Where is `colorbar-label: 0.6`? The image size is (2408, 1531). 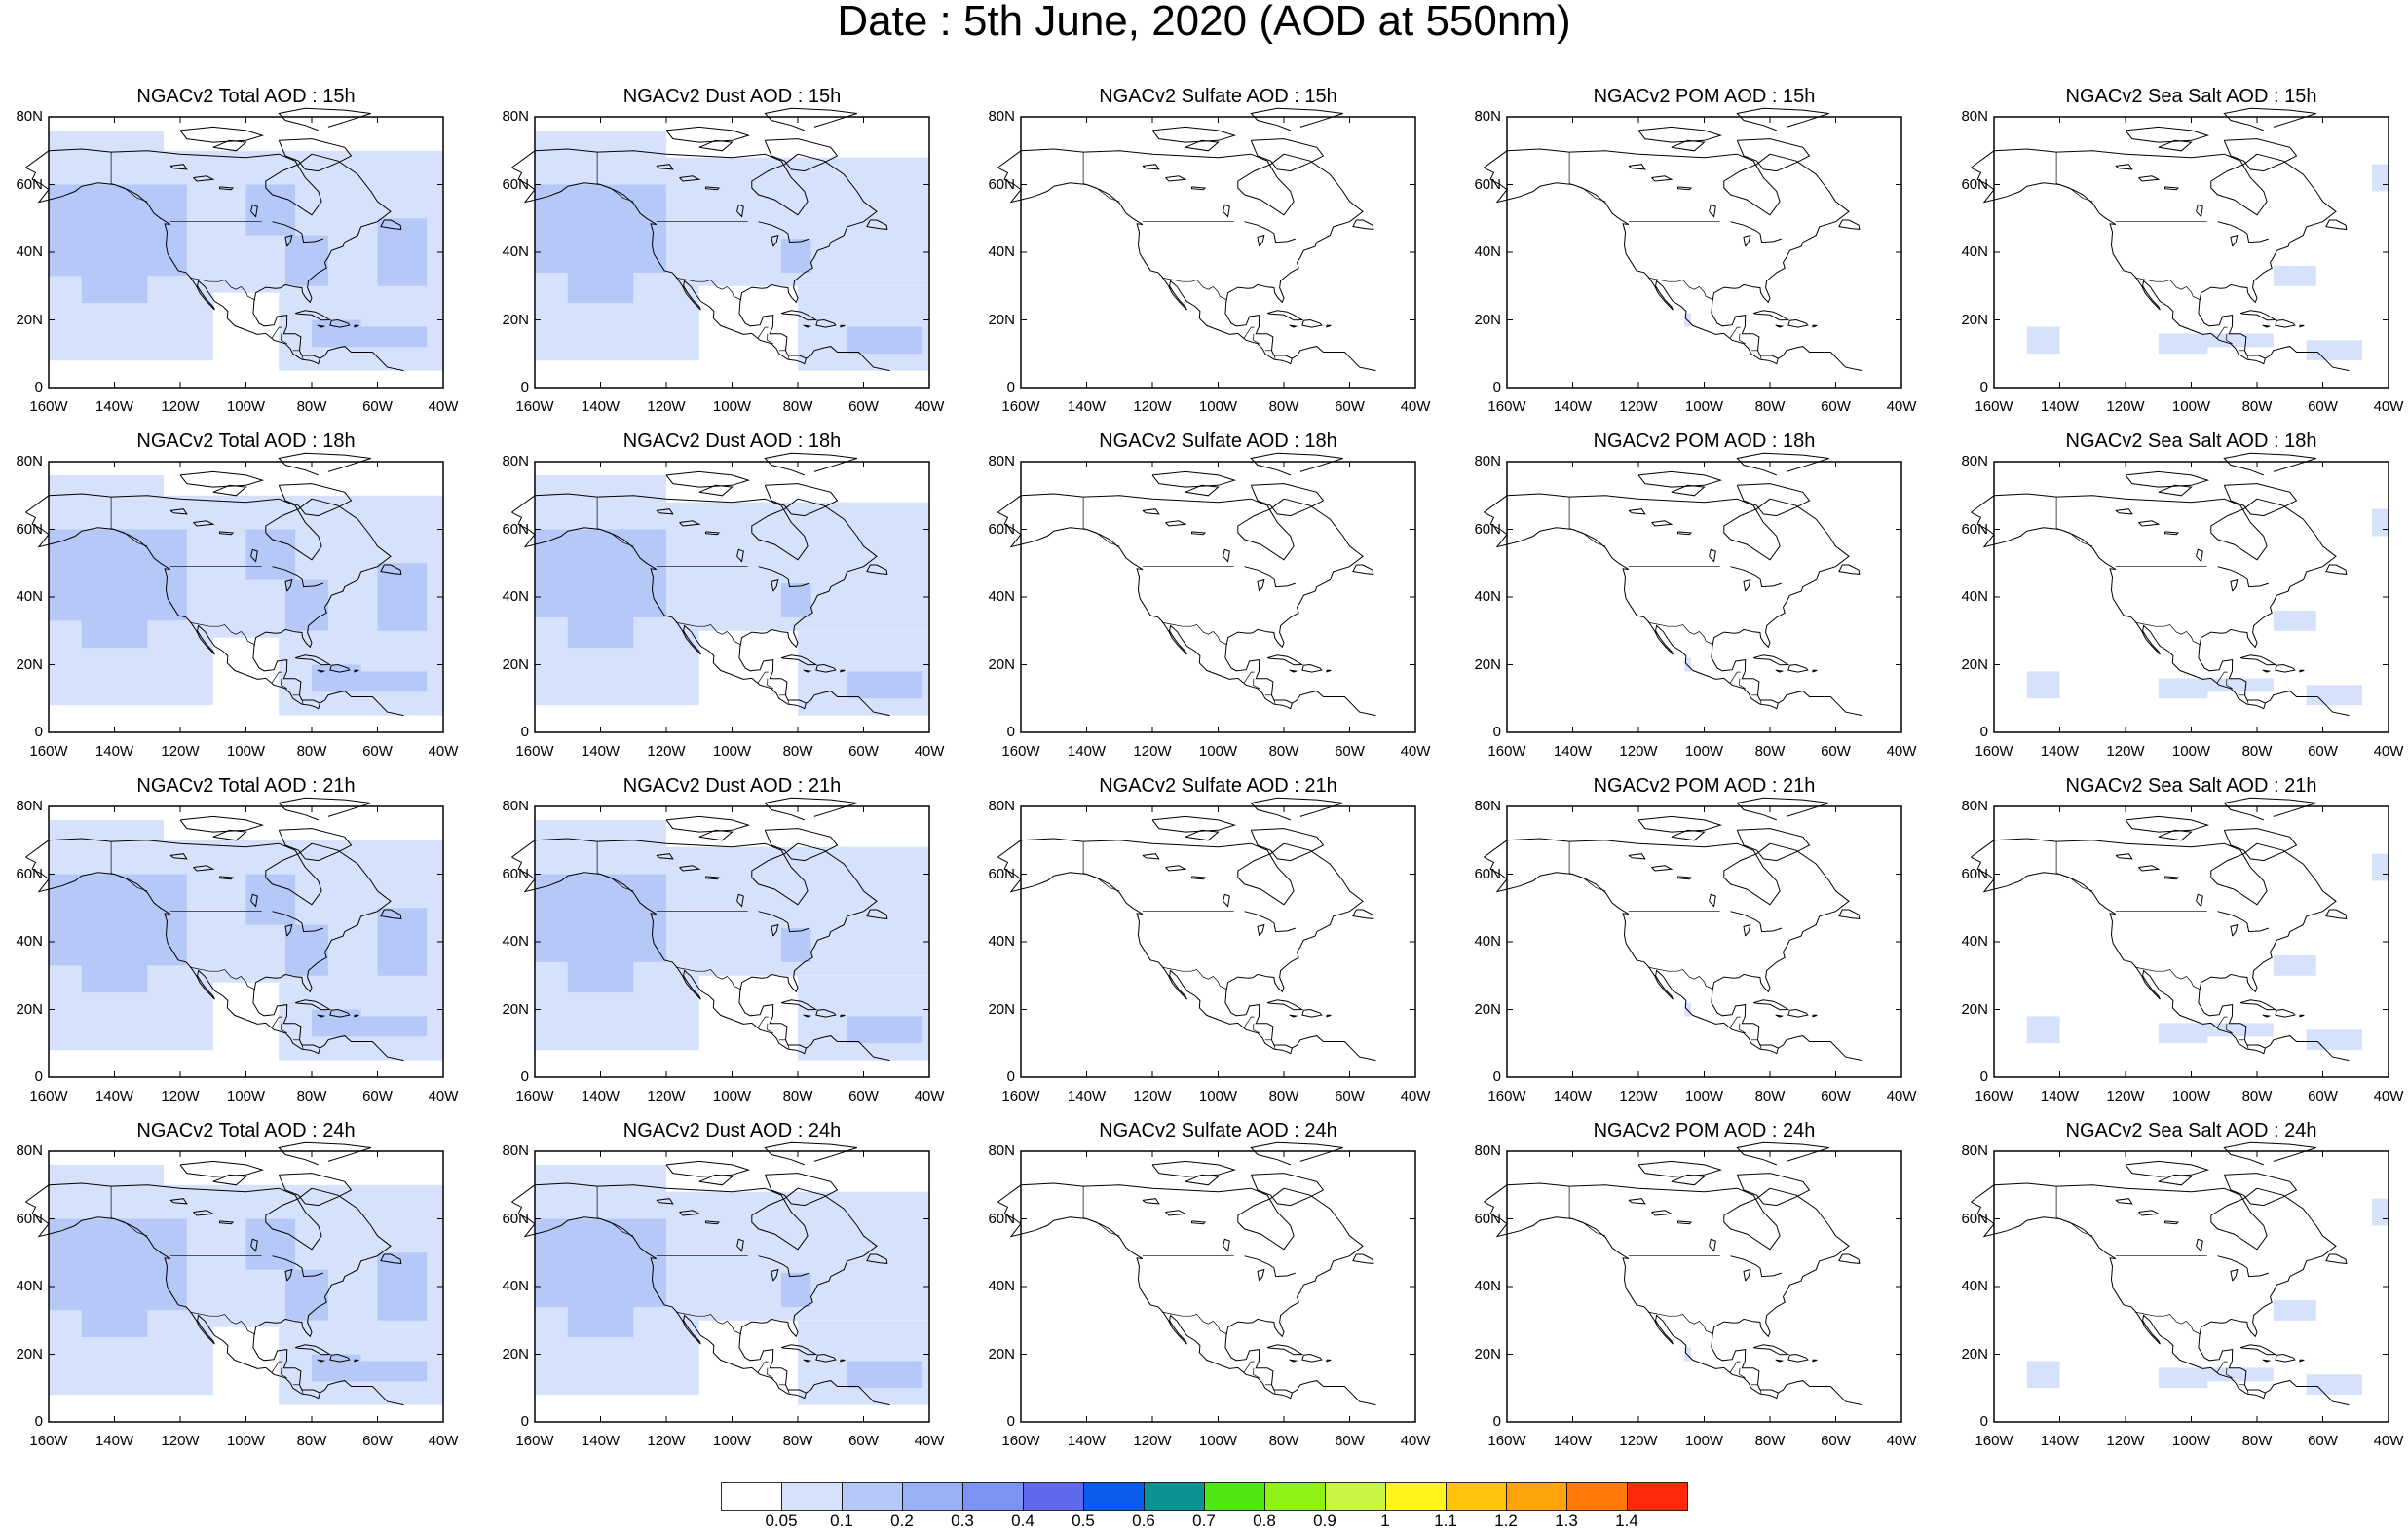 colorbar-label: 0.6 is located at coordinates (1143, 1521).